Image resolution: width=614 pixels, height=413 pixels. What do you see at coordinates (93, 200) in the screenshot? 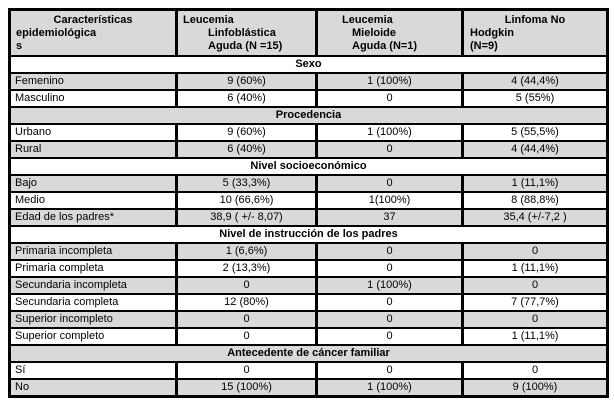
I see `row-label: Medio` at bounding box center [93, 200].